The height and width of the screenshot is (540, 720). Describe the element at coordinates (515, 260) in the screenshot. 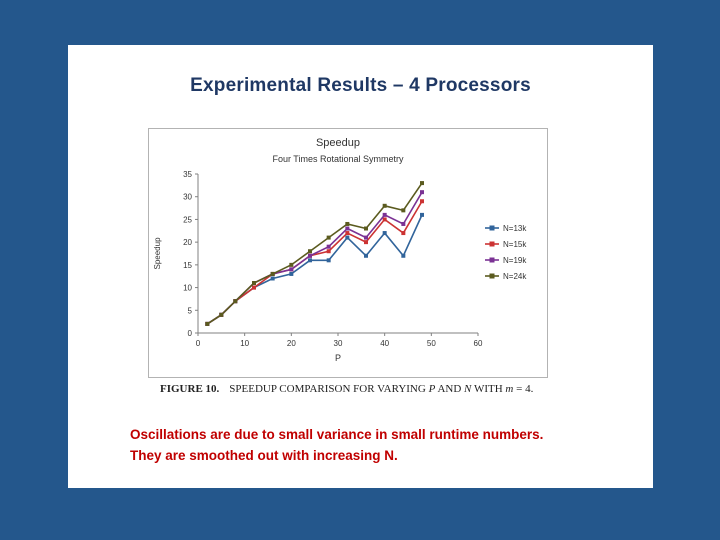

I see `svg-text: N=19k` at that location.